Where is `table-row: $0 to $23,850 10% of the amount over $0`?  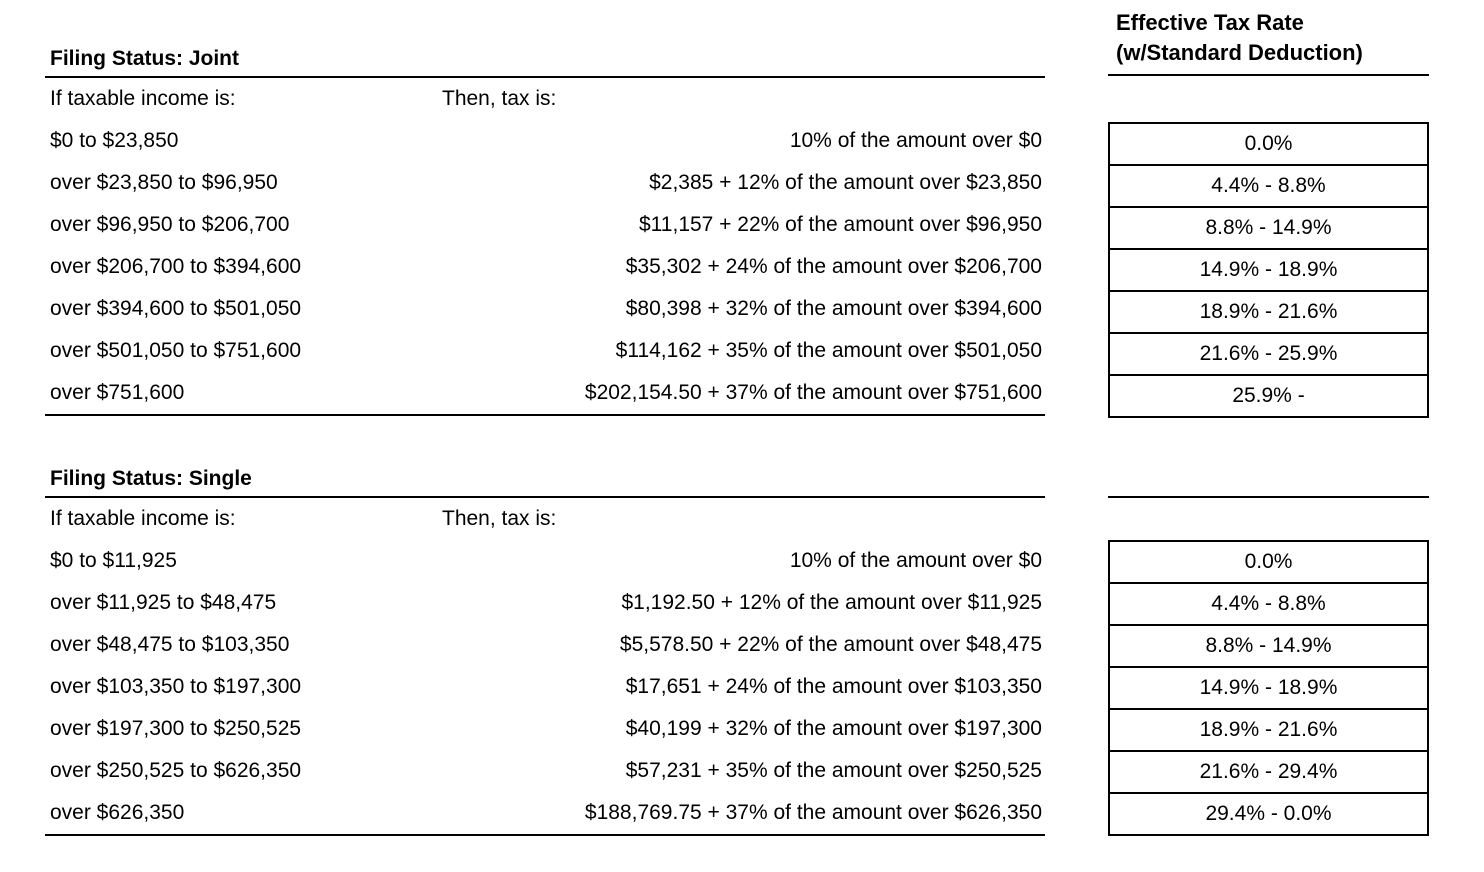 table-row: $0 to $23,850 10% of the amount over $0 is located at coordinates (545, 141).